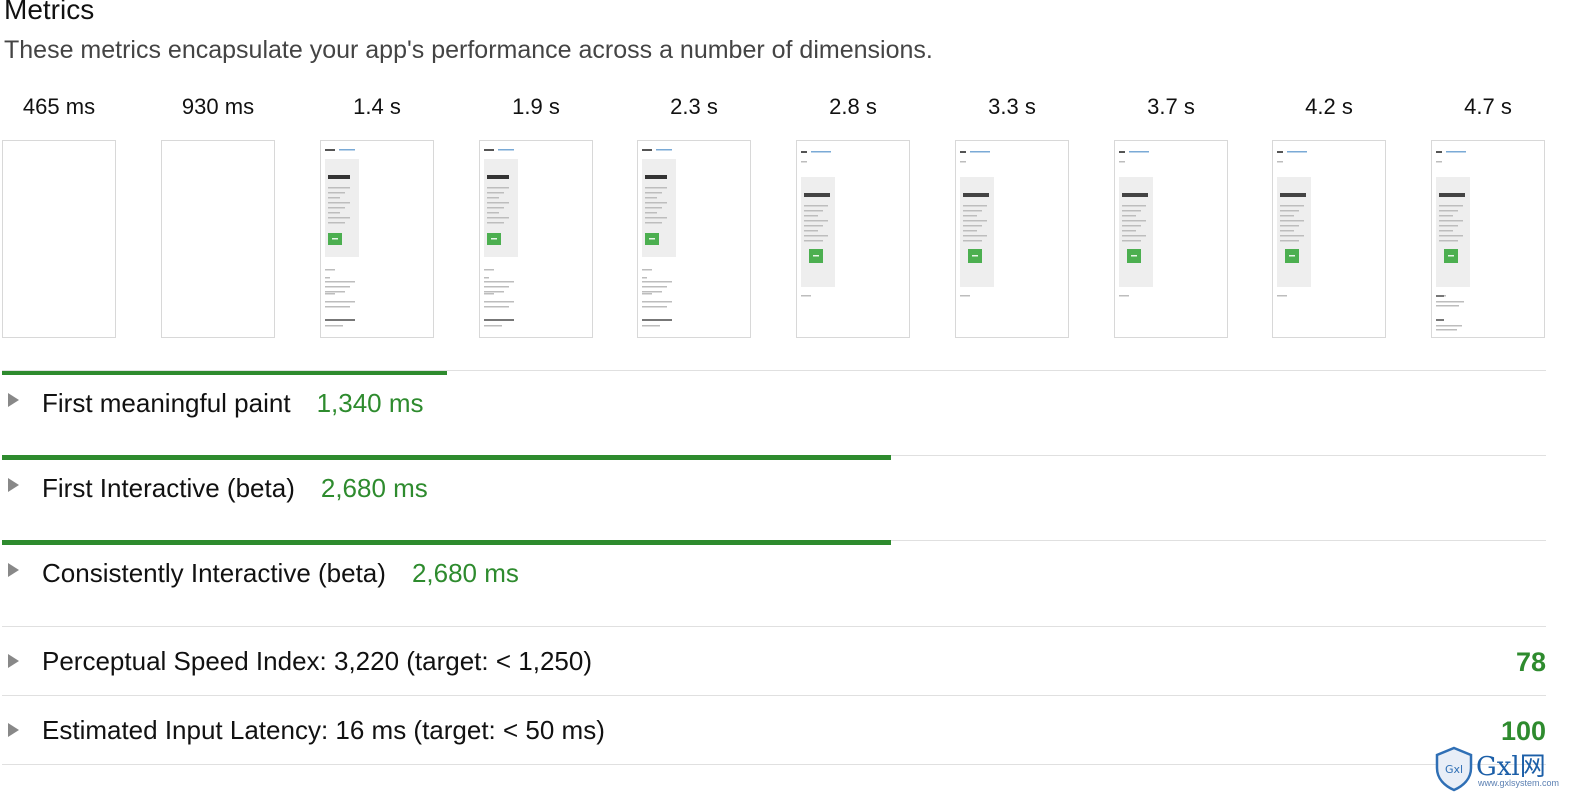 The image size is (1586, 800). I want to click on metric-name: Consistently Interactive (beta), so click(214, 573).